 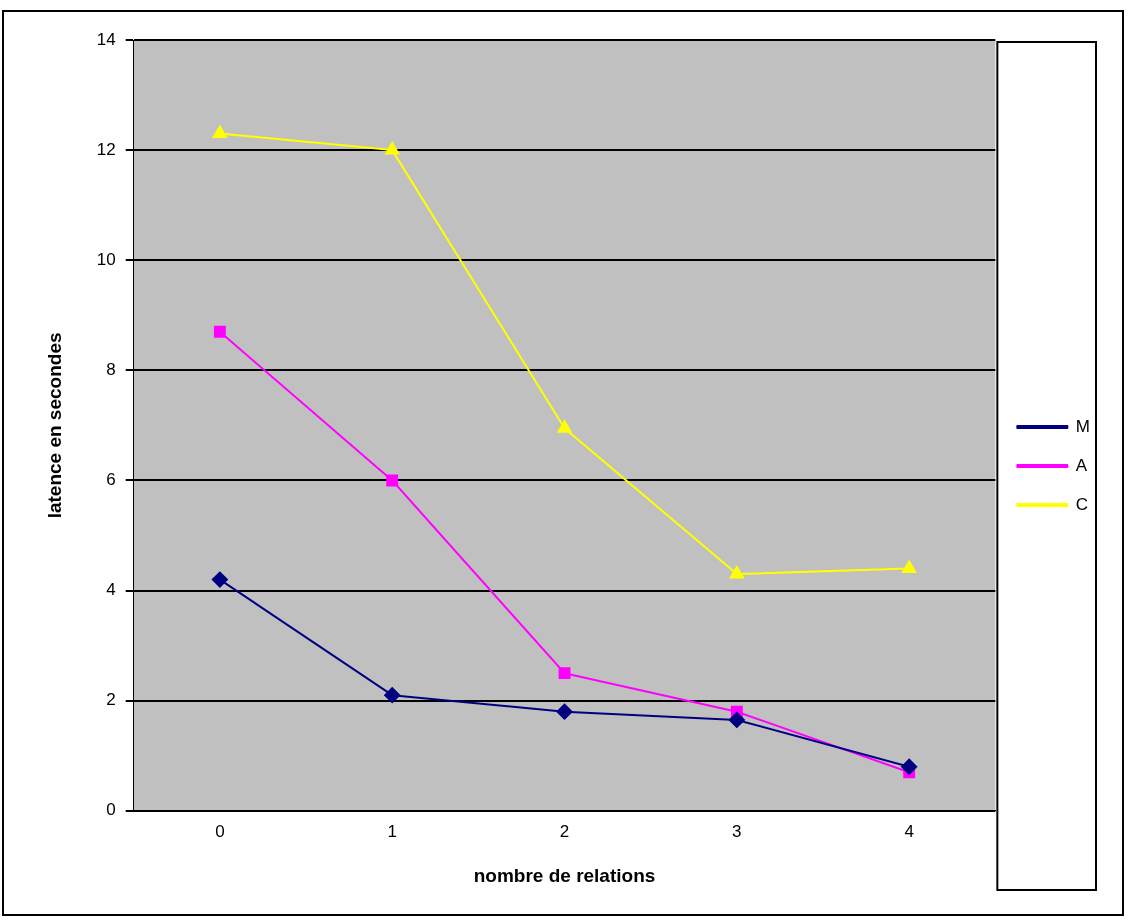 I want to click on y-tick-label: 0, so click(x=111, y=810).